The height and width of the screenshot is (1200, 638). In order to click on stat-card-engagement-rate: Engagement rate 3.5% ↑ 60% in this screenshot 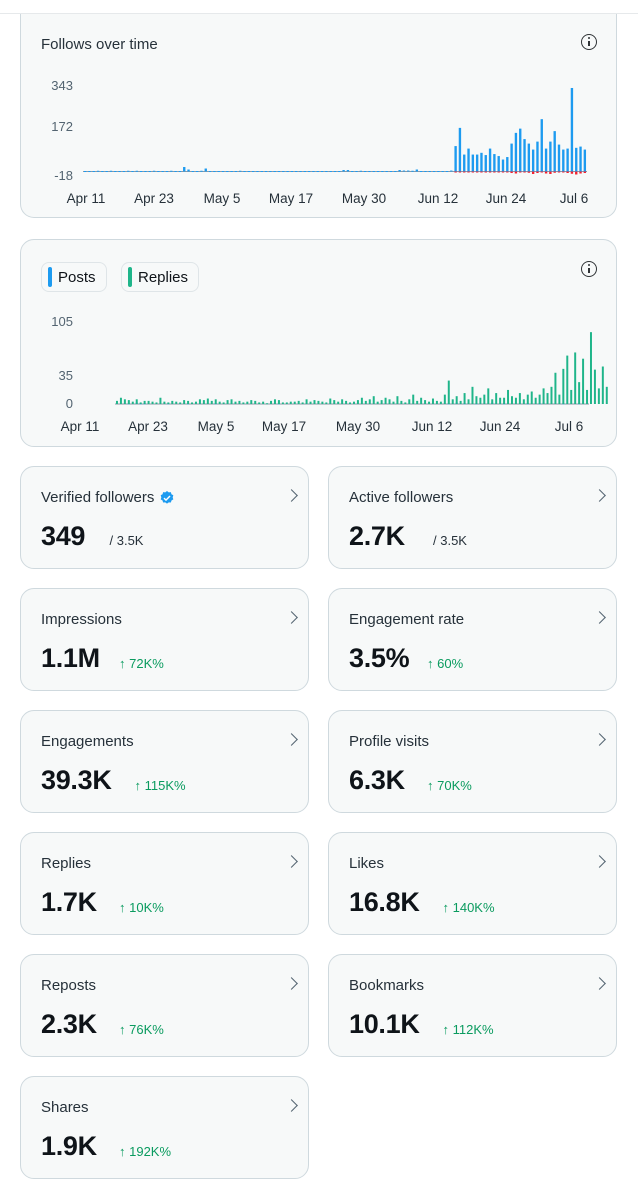, I will do `click(472, 639)`.